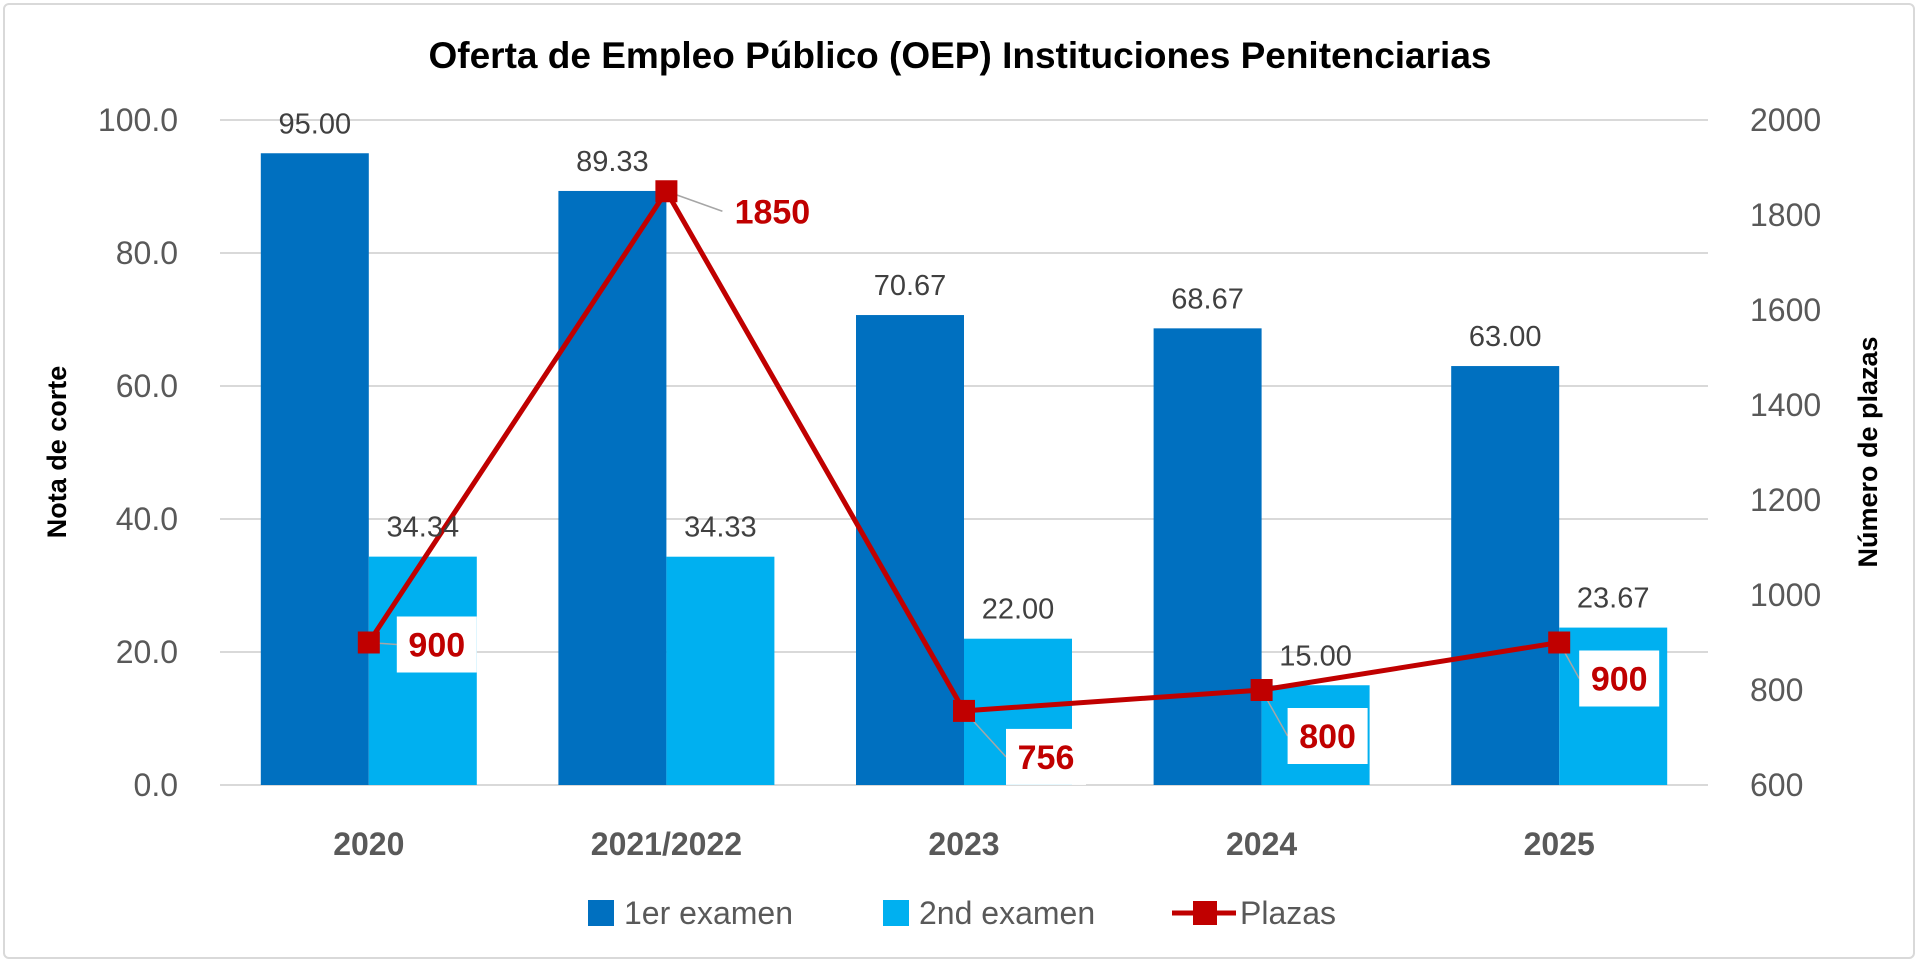  Describe the element at coordinates (1018, 610) in the screenshot. I see `bar-data-label: 22.00` at that location.